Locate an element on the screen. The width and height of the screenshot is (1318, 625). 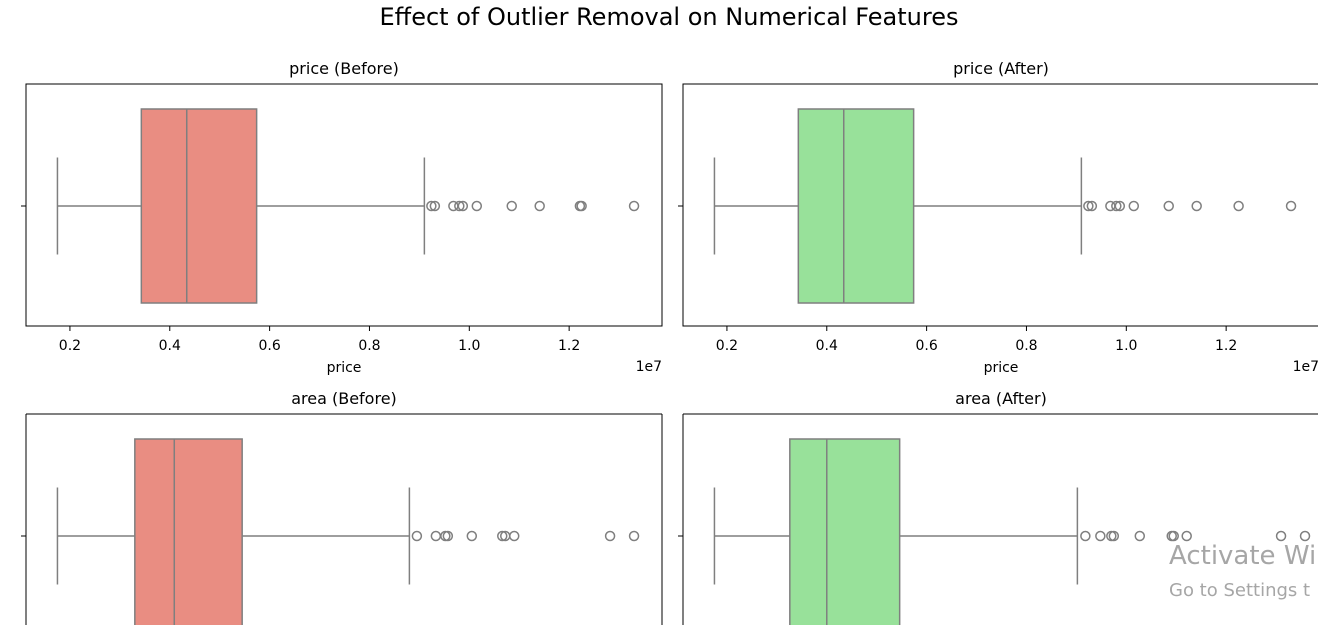
subplot-title: area (After) is located at coordinates (1001, 398).